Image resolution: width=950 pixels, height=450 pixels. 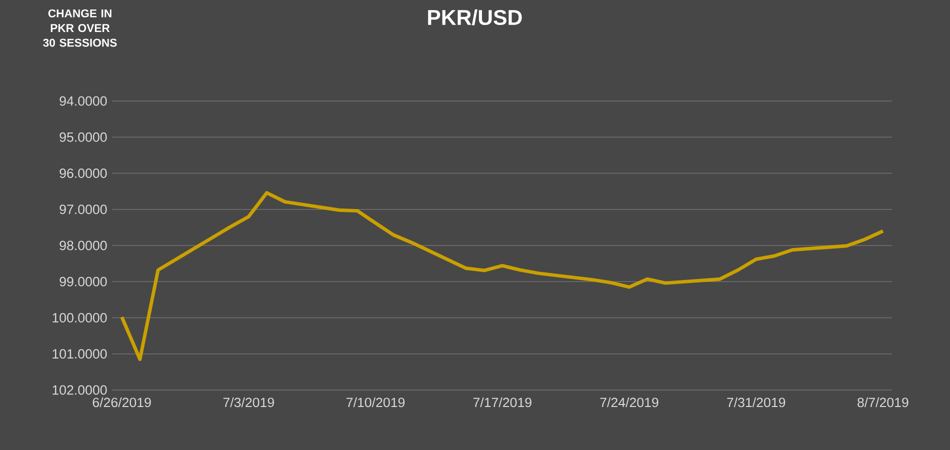 What do you see at coordinates (80, 28) in the screenshot?
I see `y-axis-title: CHANGE IN PKR OVER 30 SESSIONS` at bounding box center [80, 28].